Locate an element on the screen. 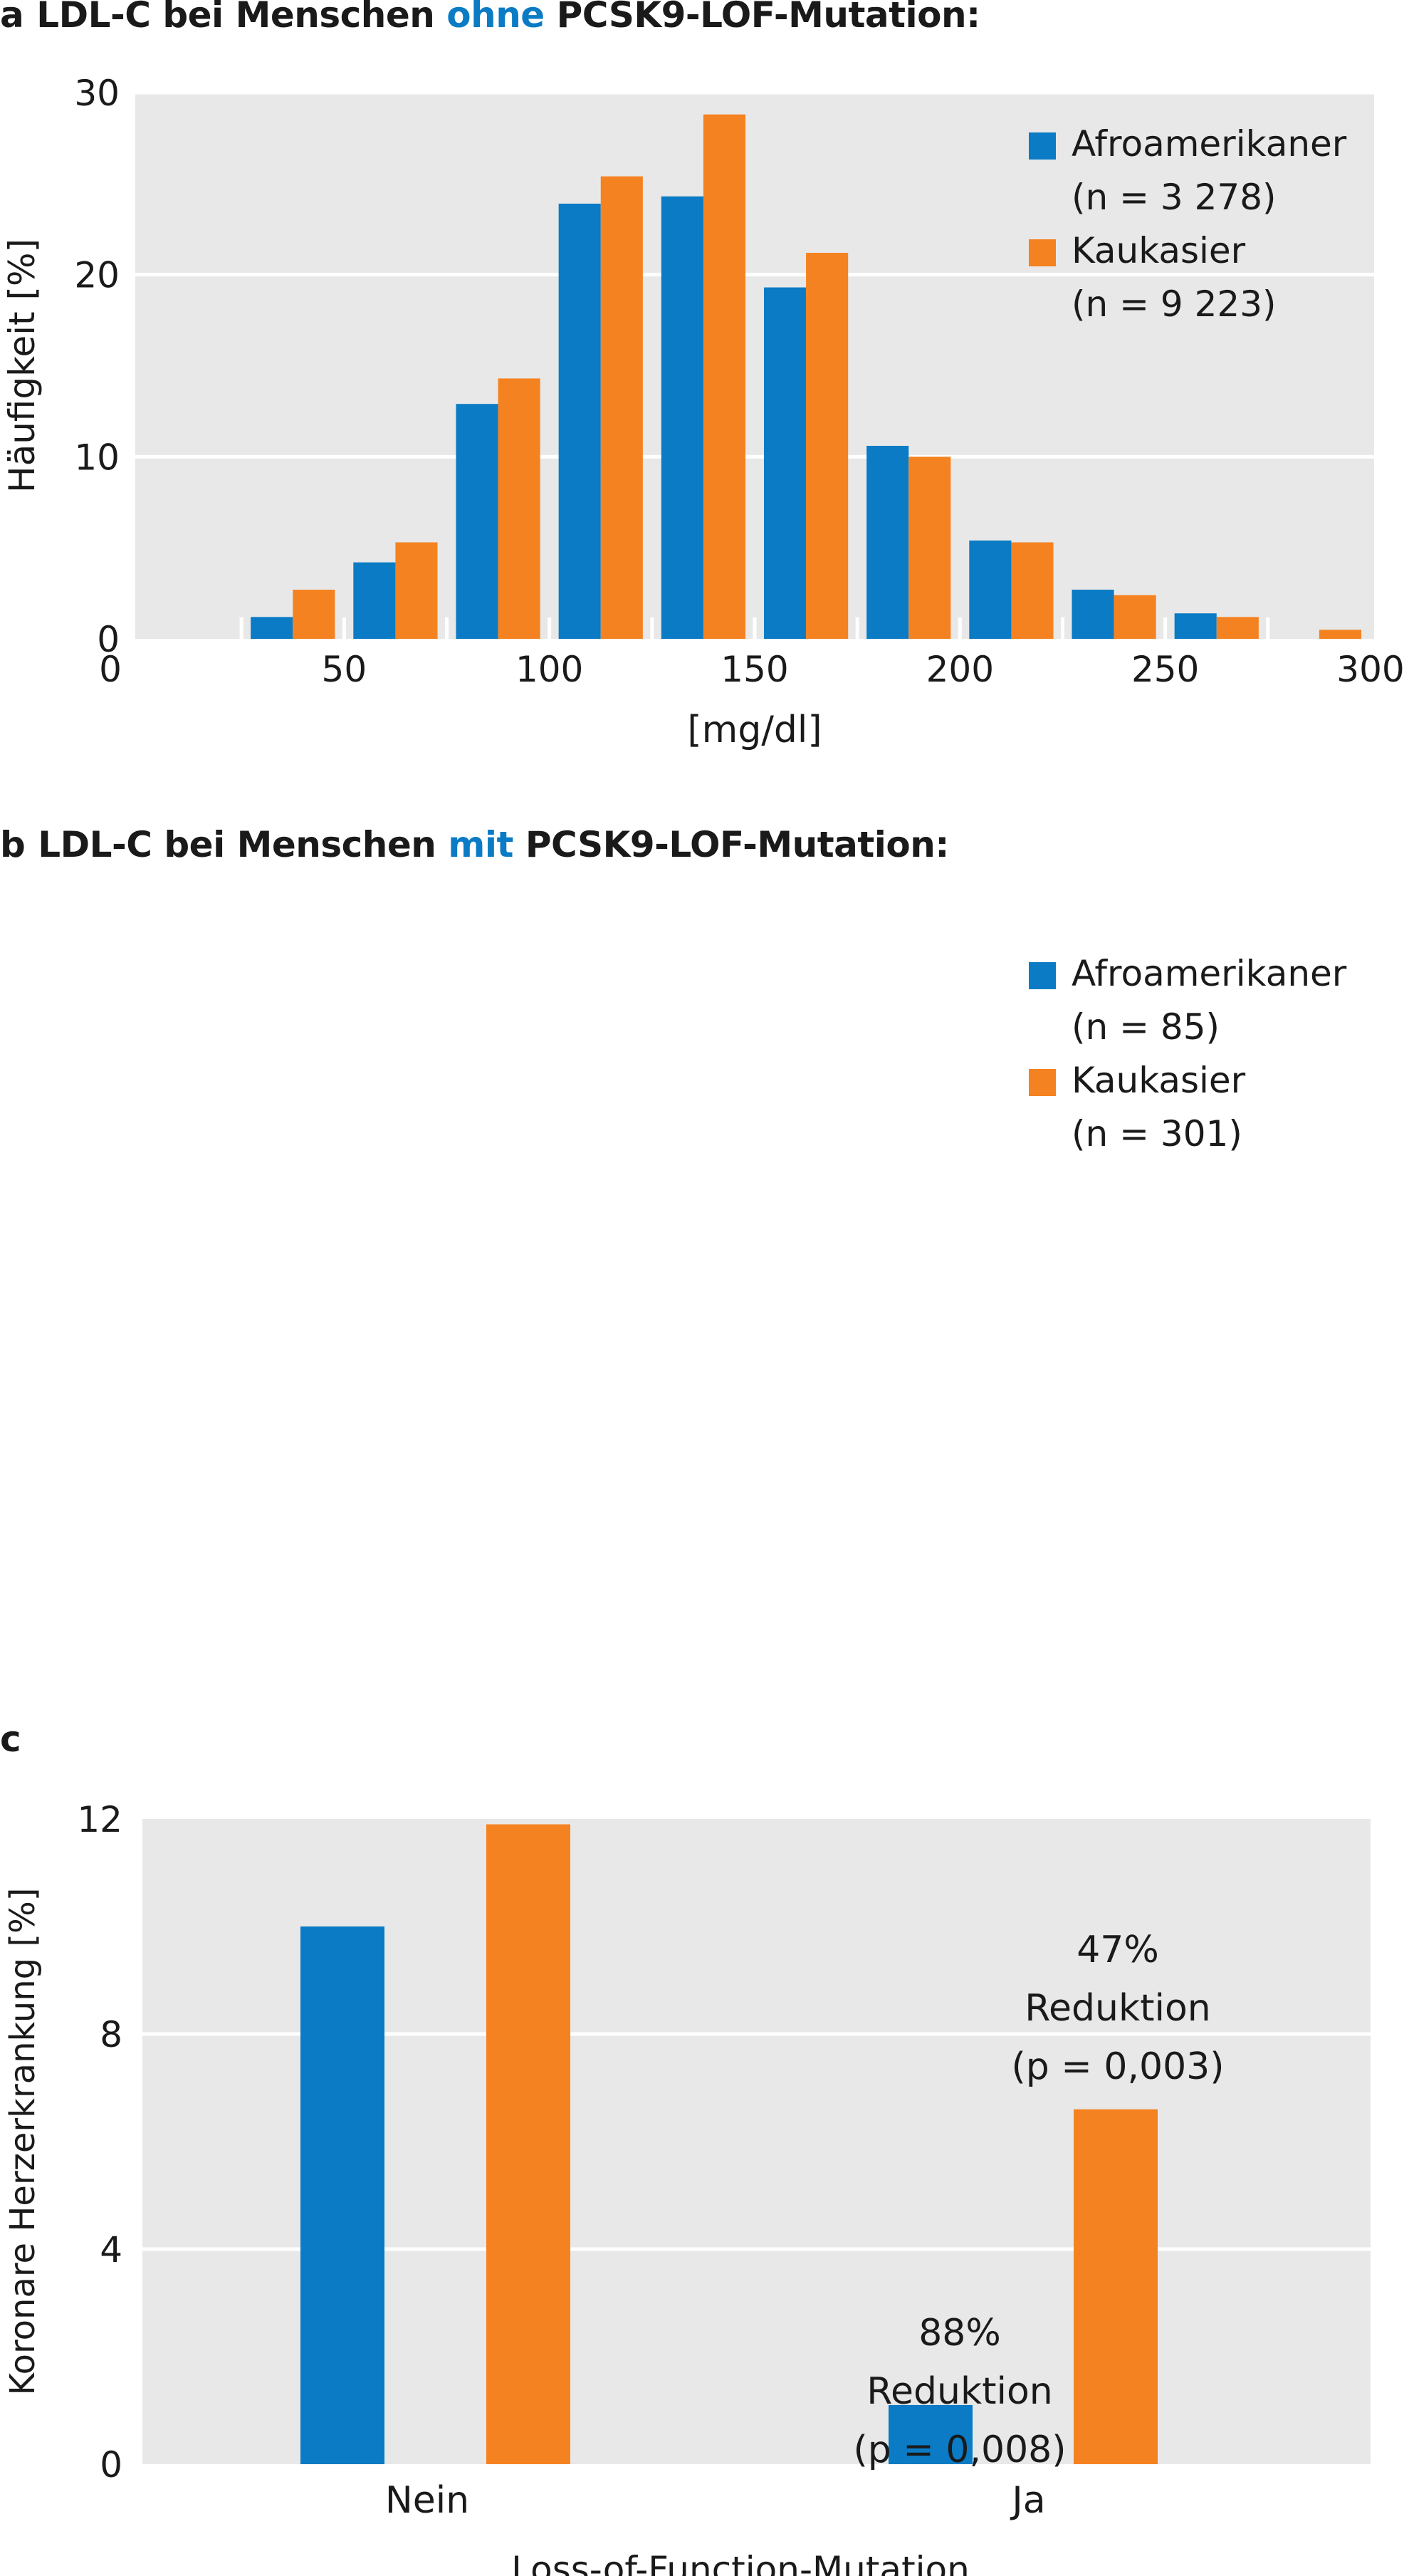 The width and height of the screenshot is (1409, 2576). a-ytick-label: 10 is located at coordinates (97, 457).